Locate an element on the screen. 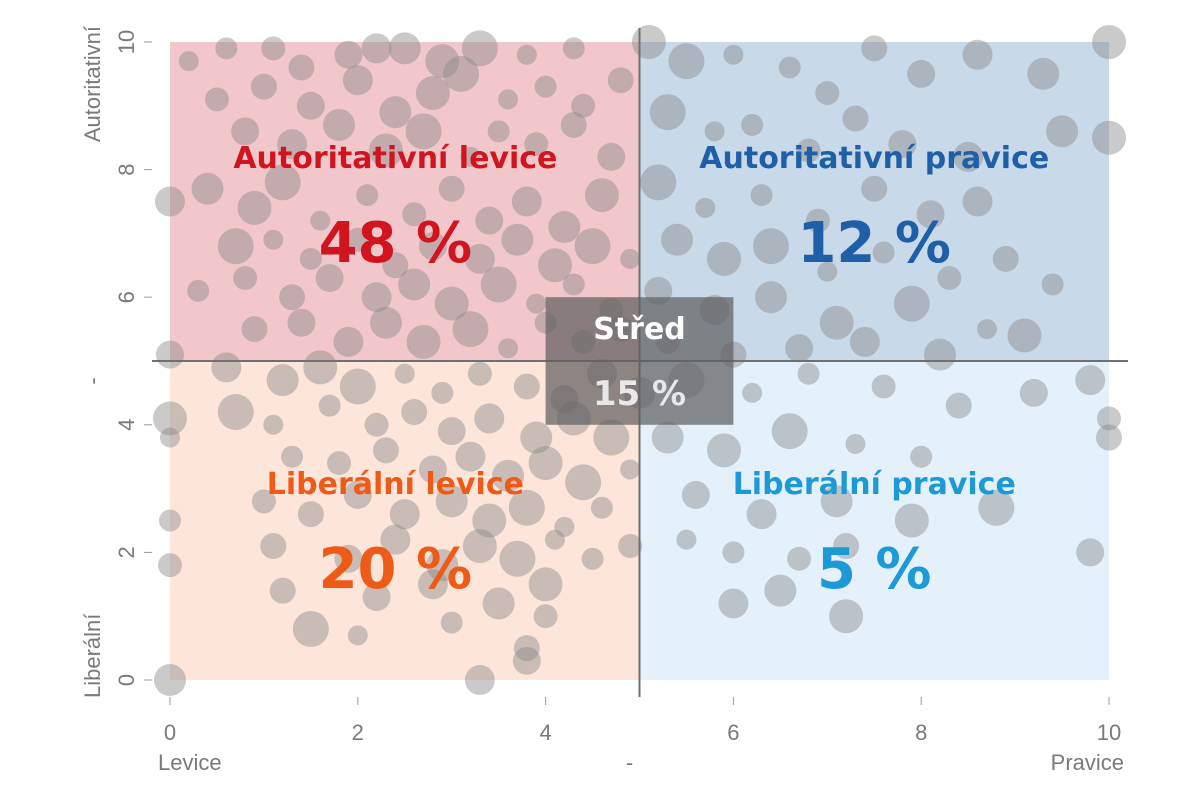 The image size is (1200, 800). y-tick-label: 2 is located at coordinates (126, 552).